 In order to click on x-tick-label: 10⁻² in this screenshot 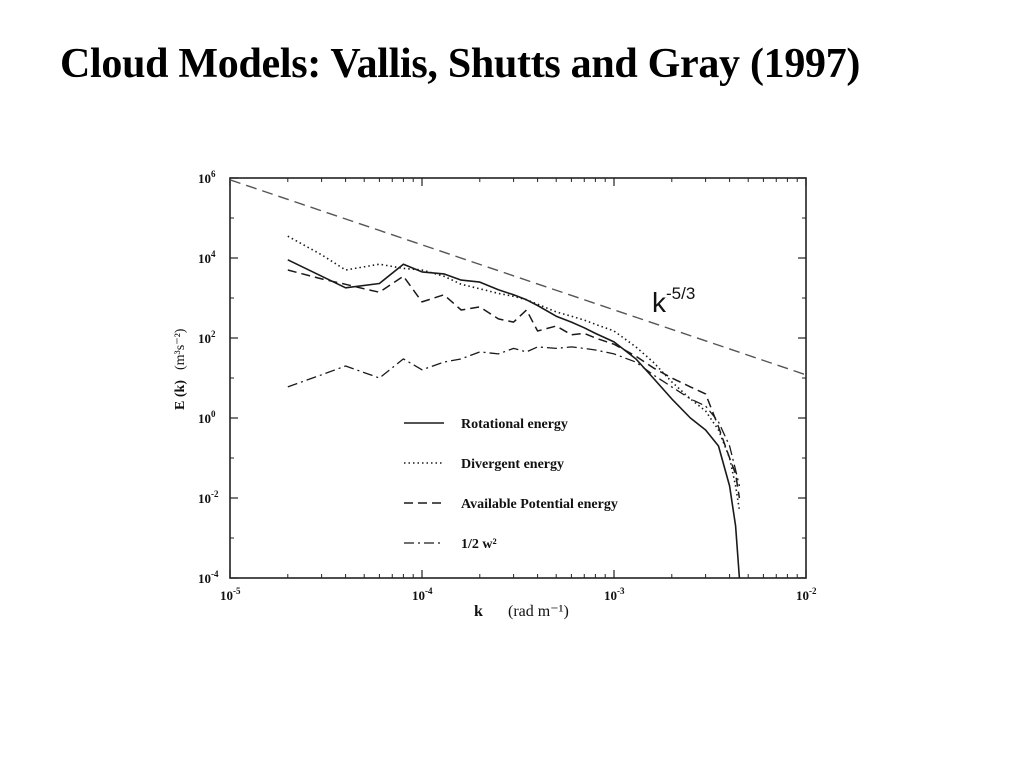, I will do `click(806, 594)`.